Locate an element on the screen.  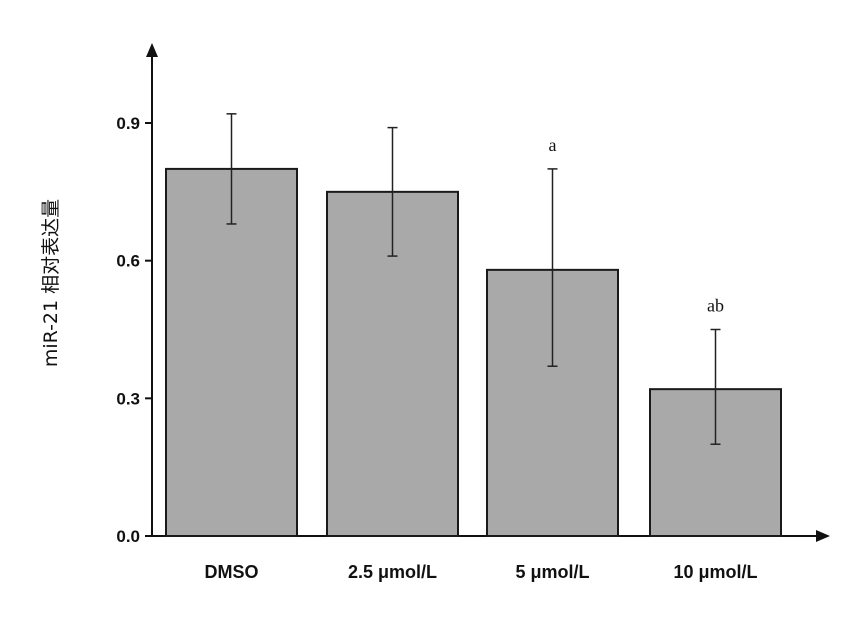
x-category-label: 10 μmol/L is located at coordinates (715, 572).